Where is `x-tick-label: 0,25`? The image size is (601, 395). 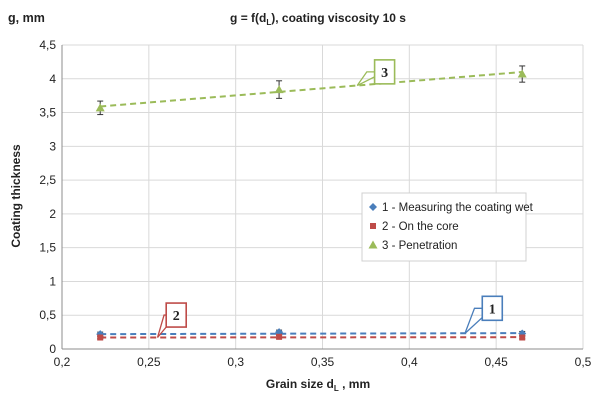
x-tick-label: 0,25 is located at coordinates (149, 362).